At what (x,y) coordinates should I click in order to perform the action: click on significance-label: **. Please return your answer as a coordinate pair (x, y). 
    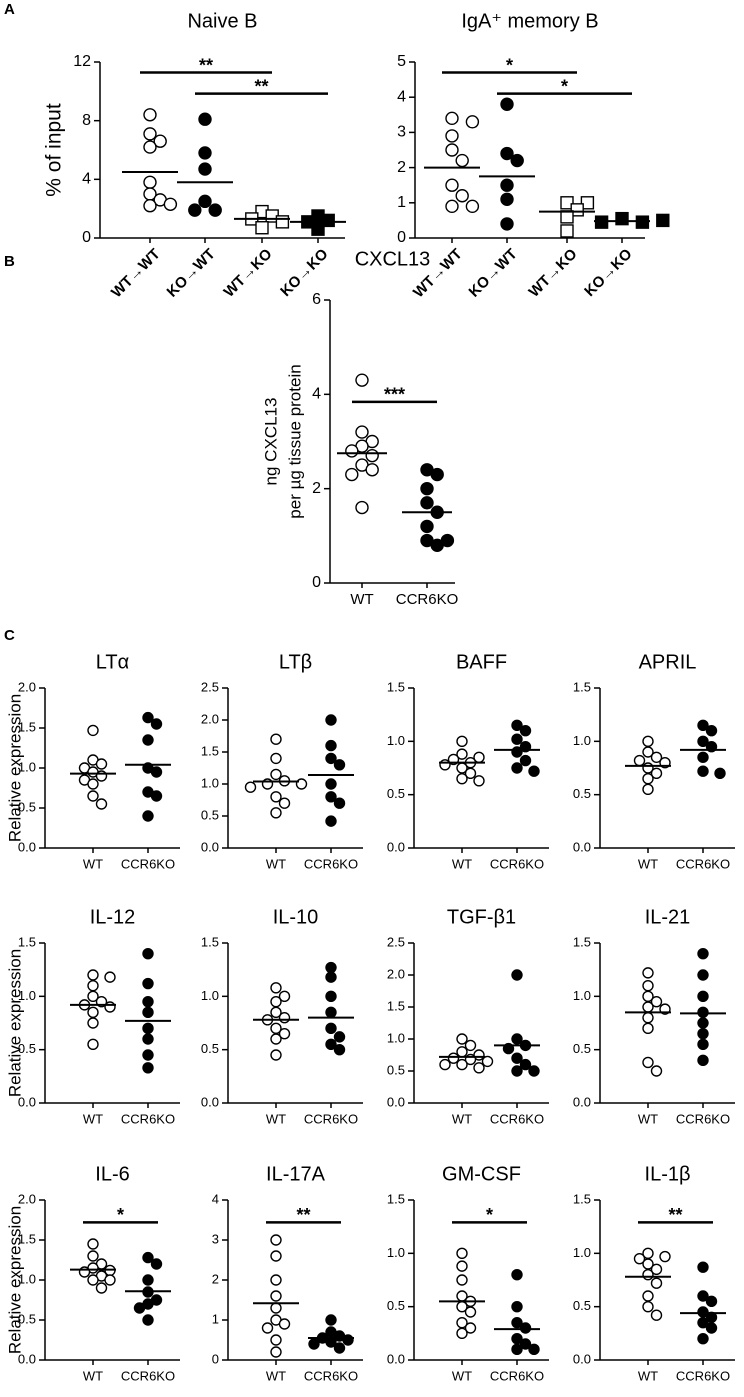
    Looking at the image, I should click on (206, 65).